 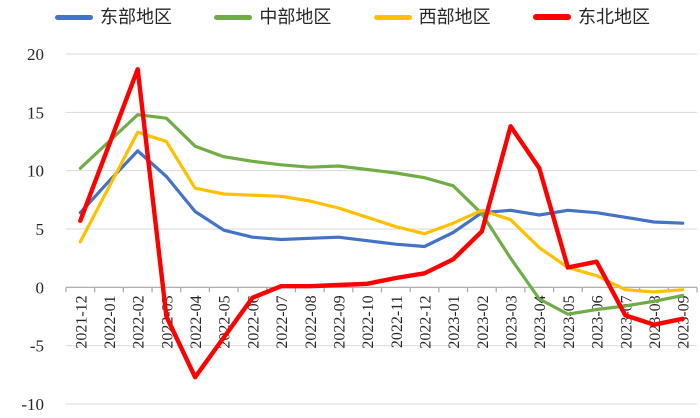 I want to click on x-tick-label: 2022-11, so click(x=397, y=321).